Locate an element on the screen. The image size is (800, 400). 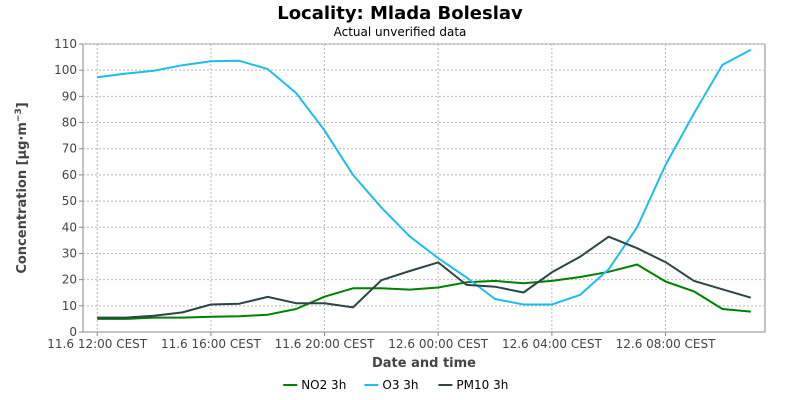
y-tick-label: 80 is located at coordinates (69, 123).